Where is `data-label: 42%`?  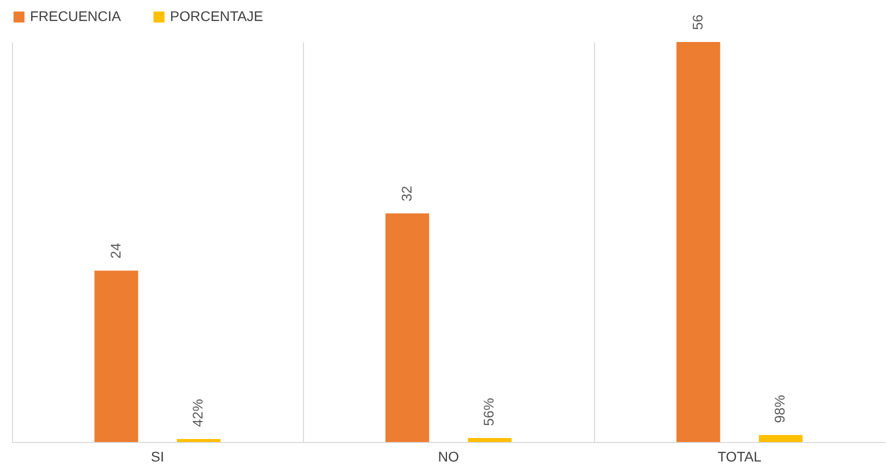
data-label: 42% is located at coordinates (198, 412).